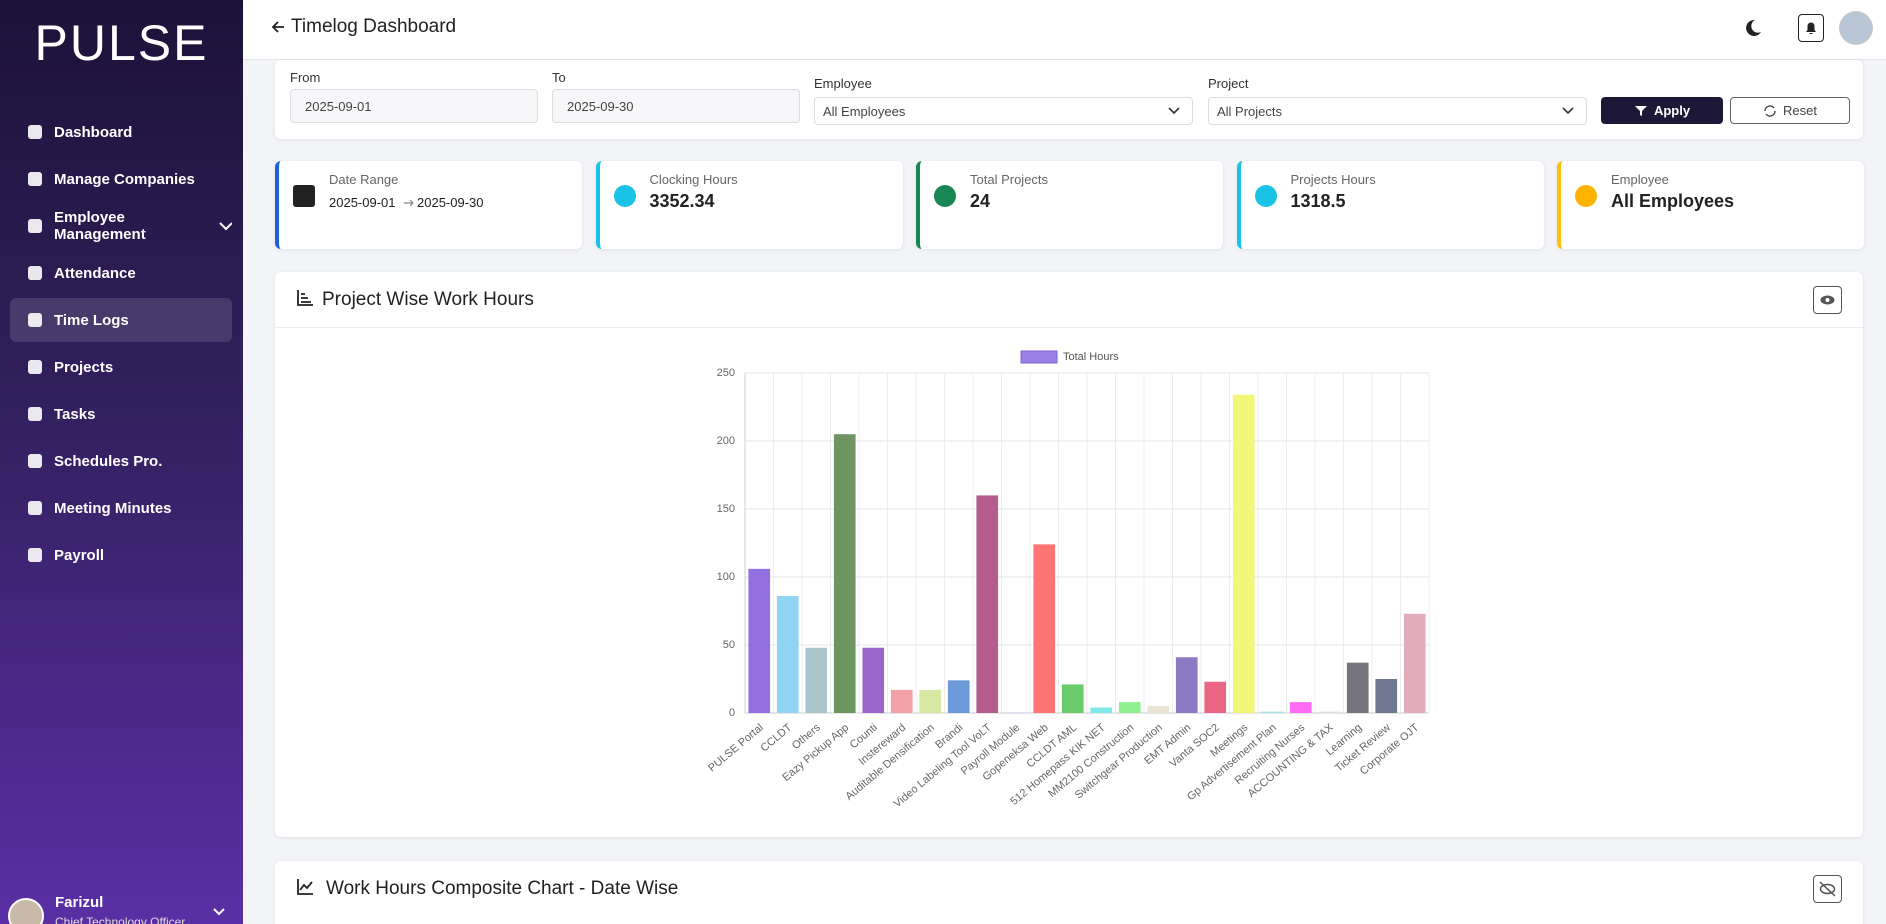 This screenshot has width=1886, height=924. Describe the element at coordinates (1800, 110) in the screenshot. I see `reset-label: Reset` at that location.